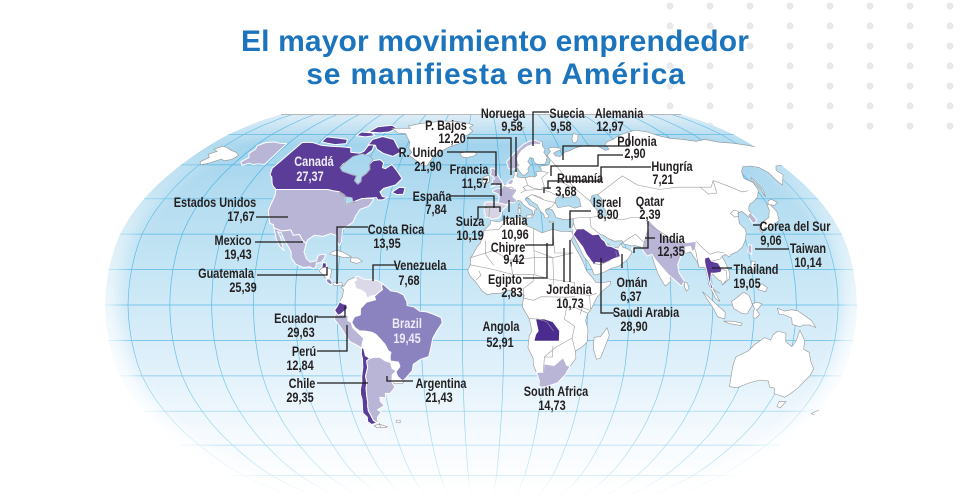 The height and width of the screenshot is (500, 978). Describe the element at coordinates (475, 184) in the screenshot. I see `svg-text: 11,57` at that location.